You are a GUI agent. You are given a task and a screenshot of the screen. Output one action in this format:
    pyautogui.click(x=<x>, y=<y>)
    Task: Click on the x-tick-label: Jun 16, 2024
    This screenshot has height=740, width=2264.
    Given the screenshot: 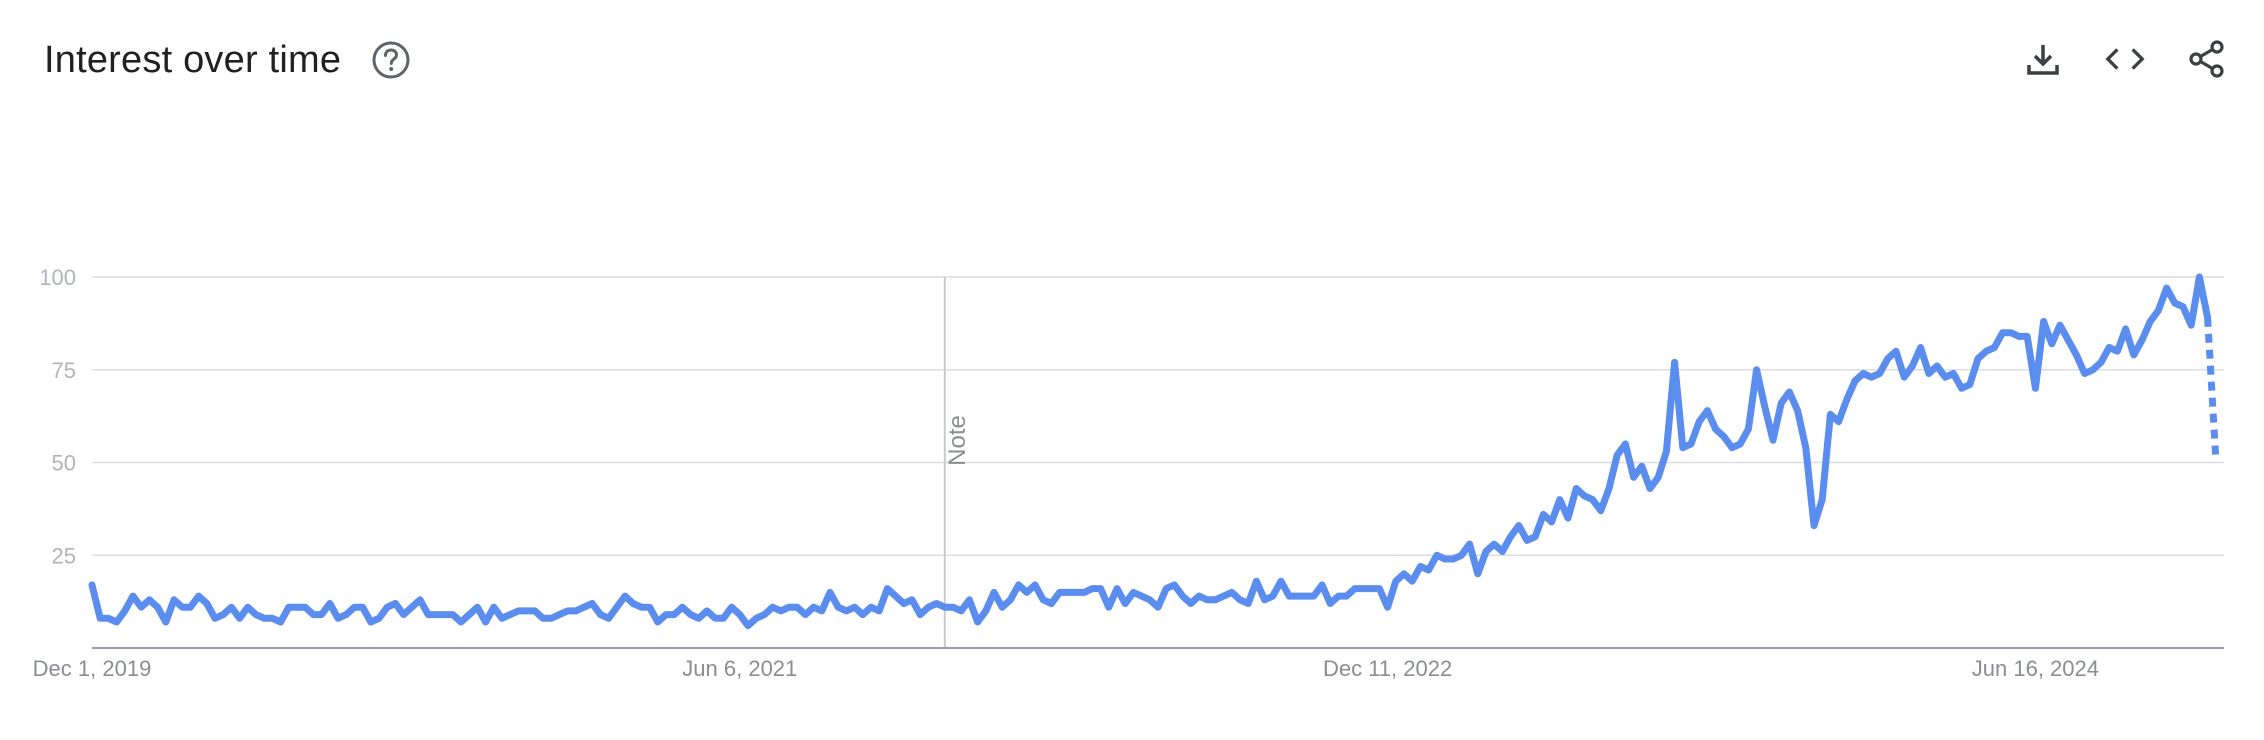 What is the action you would take?
    pyautogui.click(x=2035, y=668)
    